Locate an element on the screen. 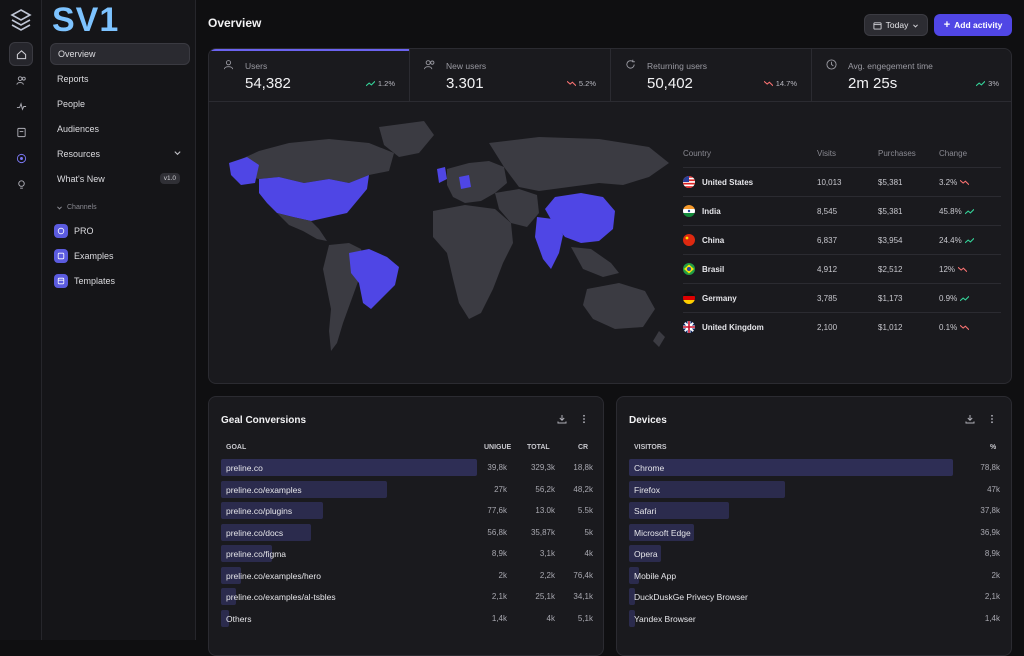 Image resolution: width=1024 pixels, height=656 pixels. table-row: United States 10,013 $5,381 3.2% is located at coordinates (842, 181).